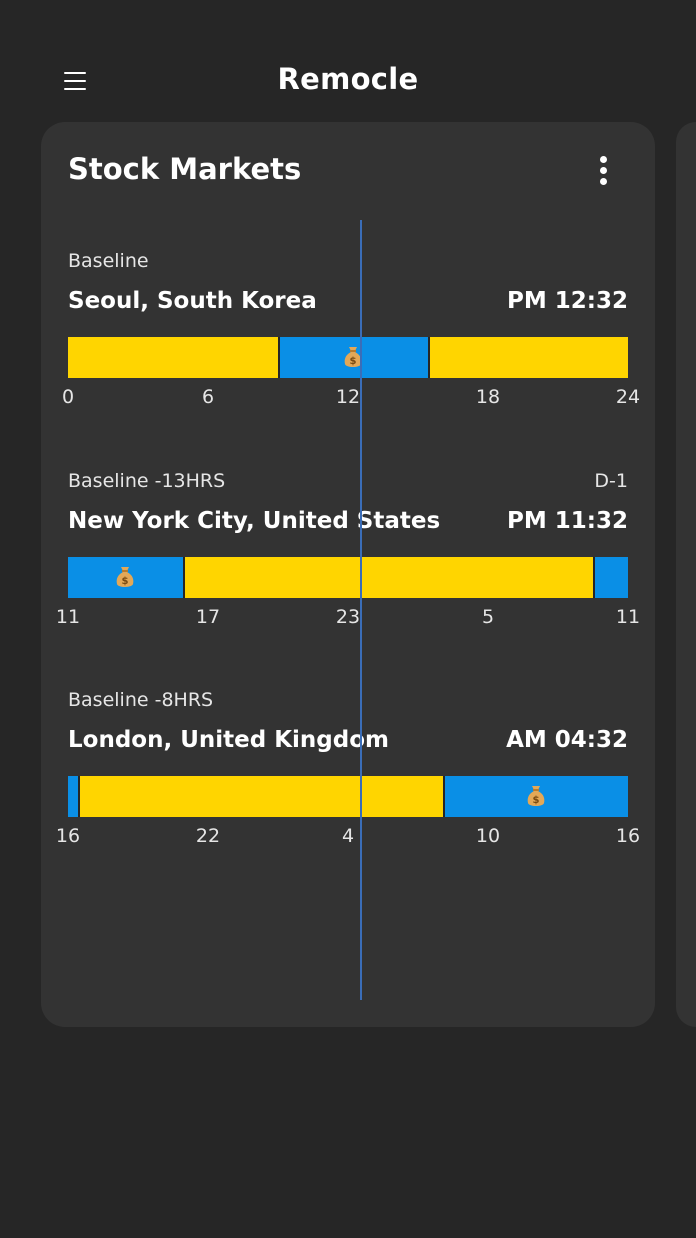 Image resolution: width=696 pixels, height=1238 pixels. I want to click on local-time: PM 12:32, so click(567, 301).